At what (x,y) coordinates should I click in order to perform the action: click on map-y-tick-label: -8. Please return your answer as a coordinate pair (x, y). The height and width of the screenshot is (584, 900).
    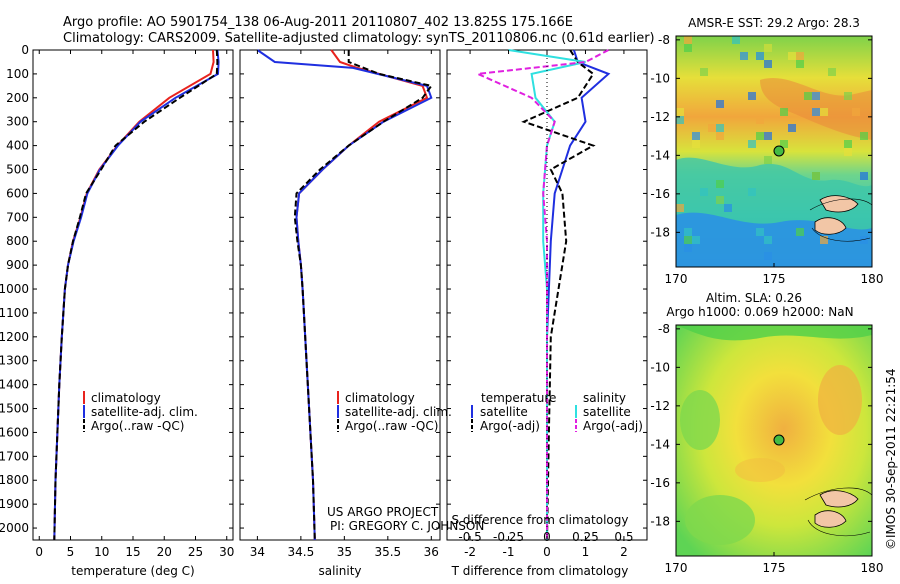
    Looking at the image, I should click on (664, 40).